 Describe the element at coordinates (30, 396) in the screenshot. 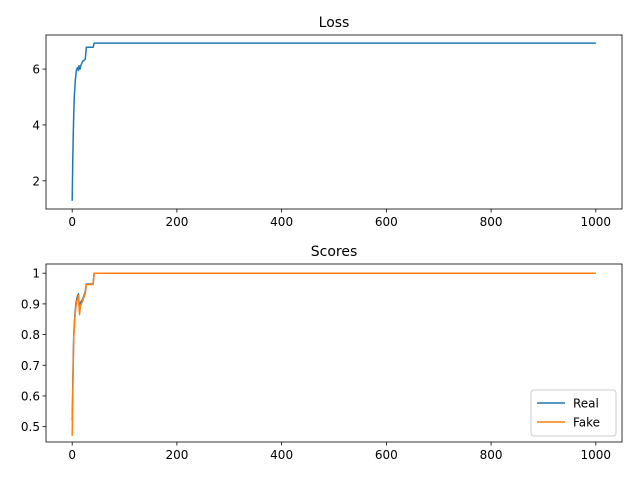

I see `y-tick-label: 0.6` at that location.